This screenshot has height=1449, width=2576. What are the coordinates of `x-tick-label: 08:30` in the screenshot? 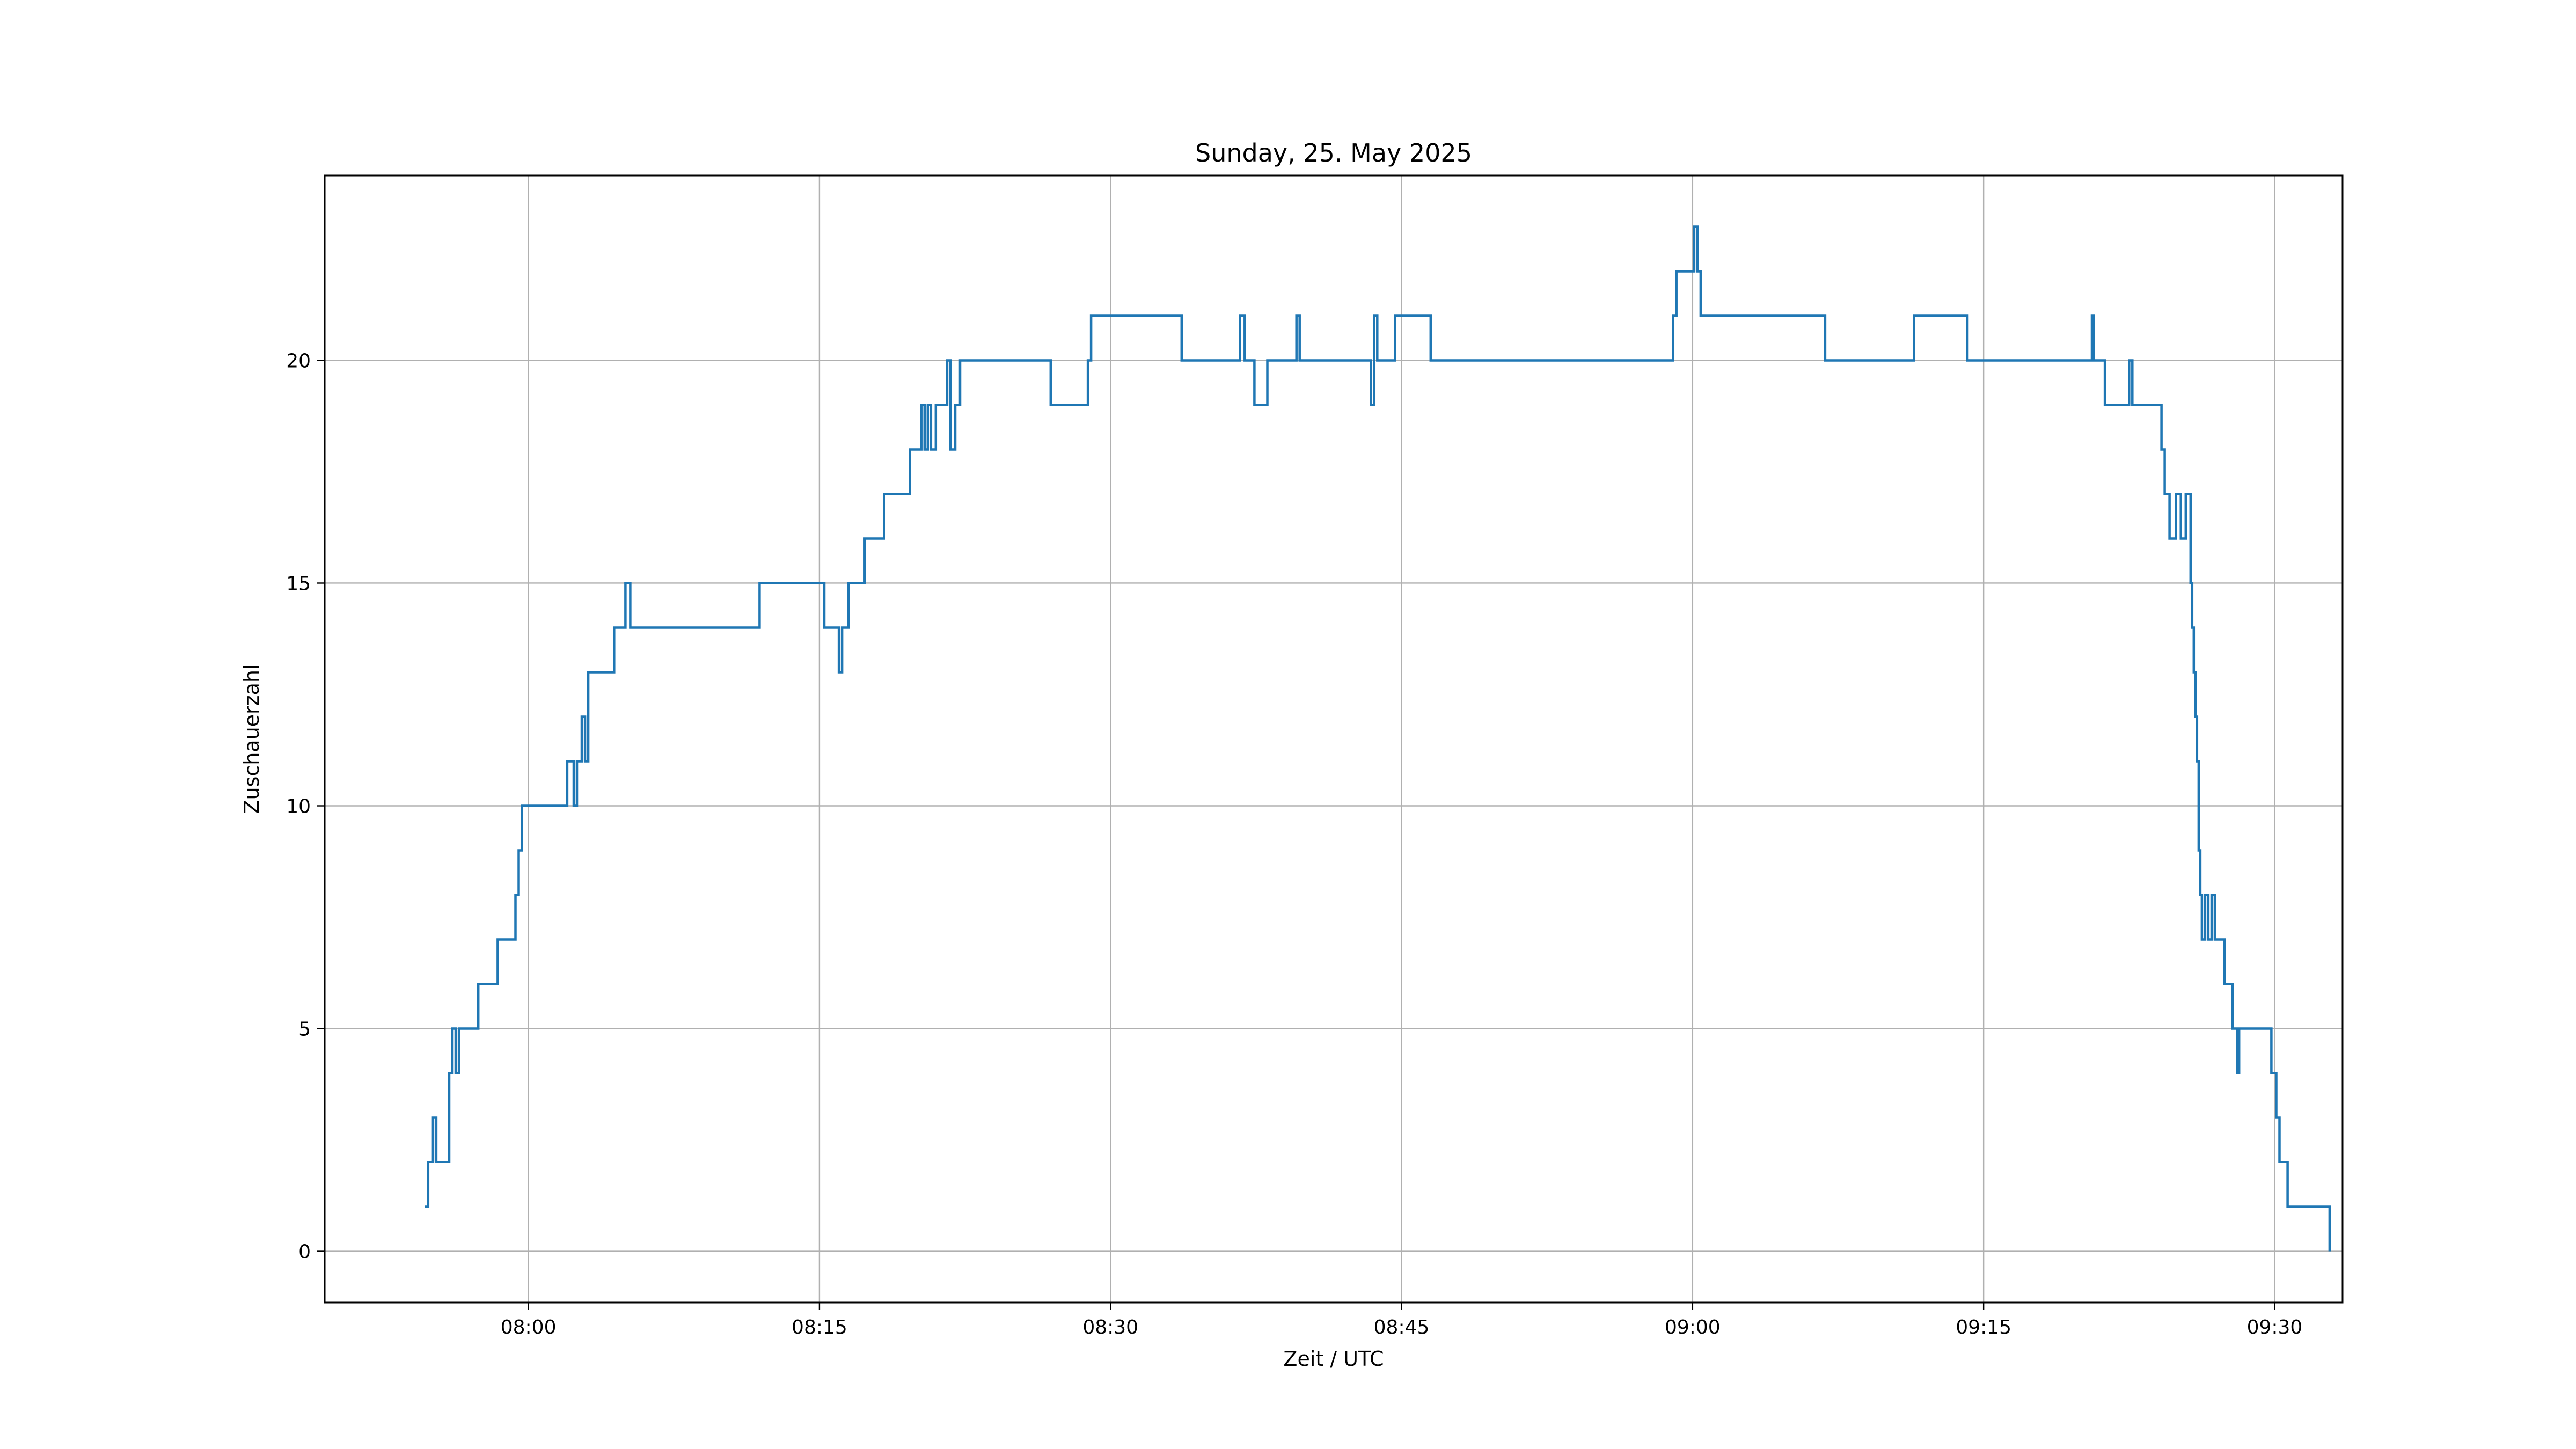 It's located at (1110, 1327).